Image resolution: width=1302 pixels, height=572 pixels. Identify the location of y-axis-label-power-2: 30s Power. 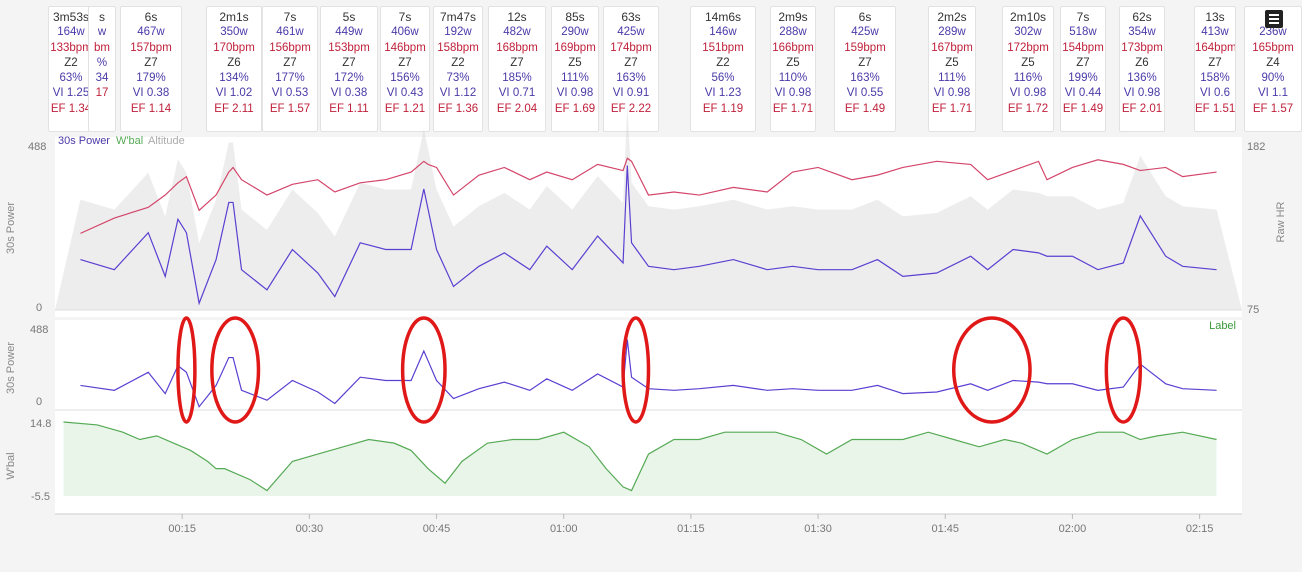
(11, 368).